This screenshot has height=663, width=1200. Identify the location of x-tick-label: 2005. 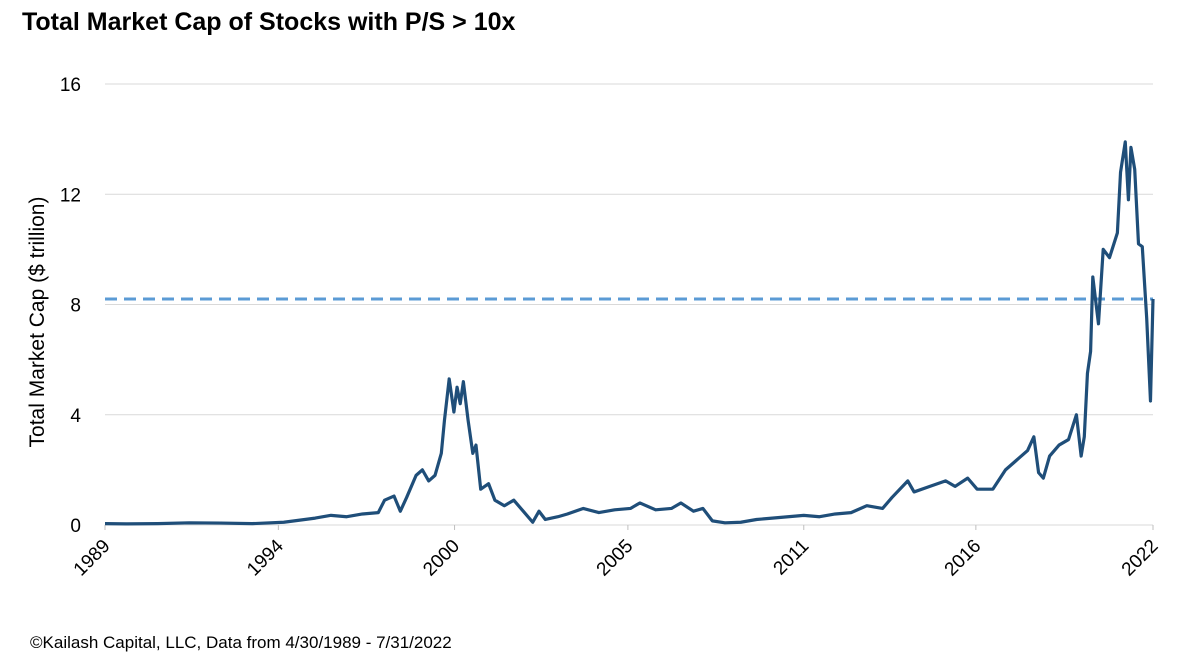
(615, 558).